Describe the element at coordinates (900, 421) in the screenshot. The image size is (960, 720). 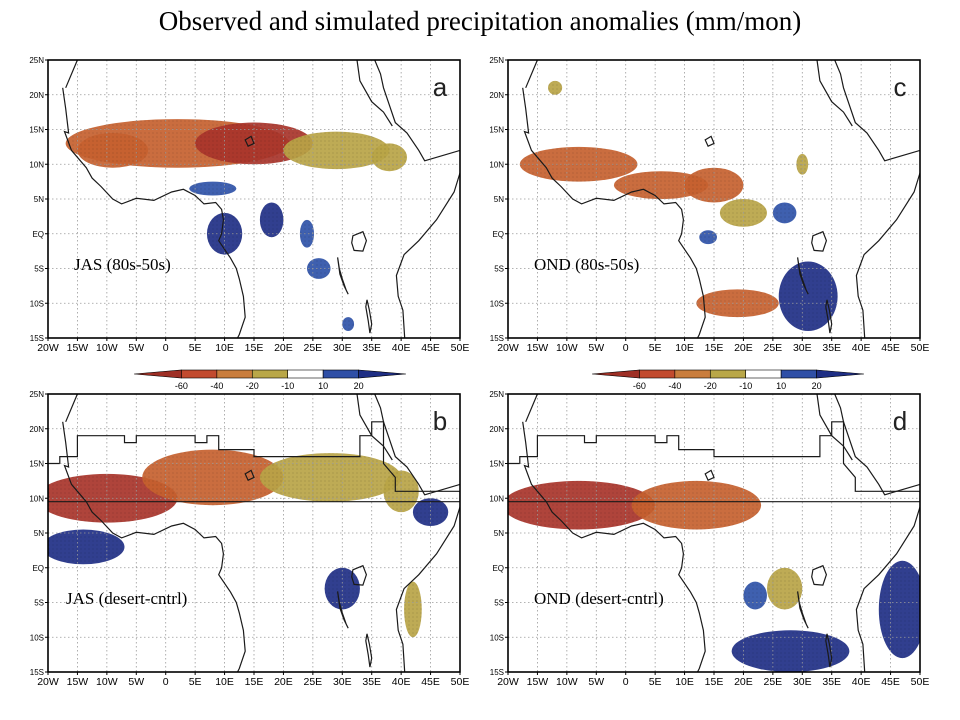
I see `panel-letter: d` at that location.